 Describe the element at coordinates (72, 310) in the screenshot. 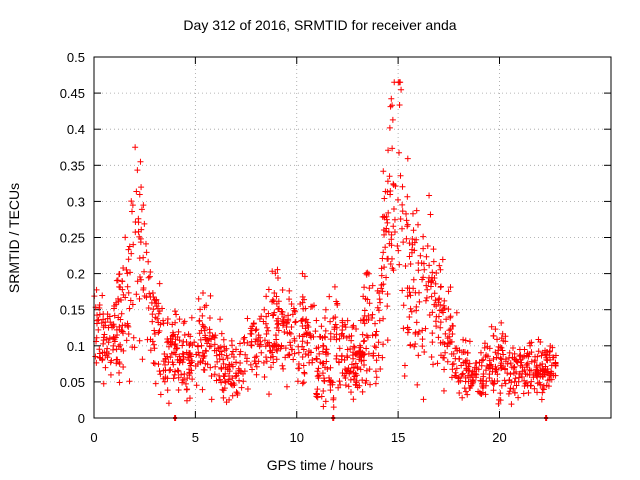

I see `y-tick-label: 0.15` at that location.